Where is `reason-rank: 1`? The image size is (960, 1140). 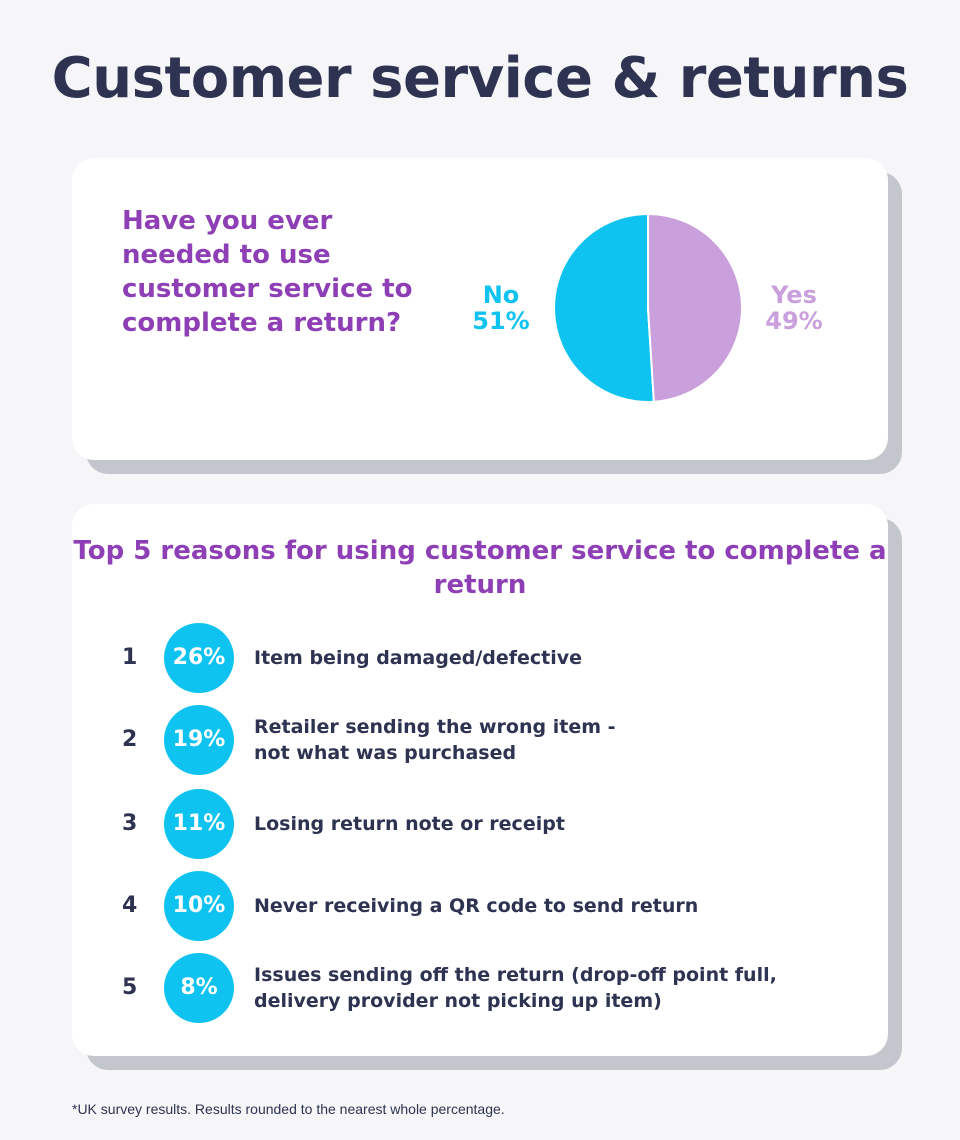
reason-rank: 1 is located at coordinates (130, 657).